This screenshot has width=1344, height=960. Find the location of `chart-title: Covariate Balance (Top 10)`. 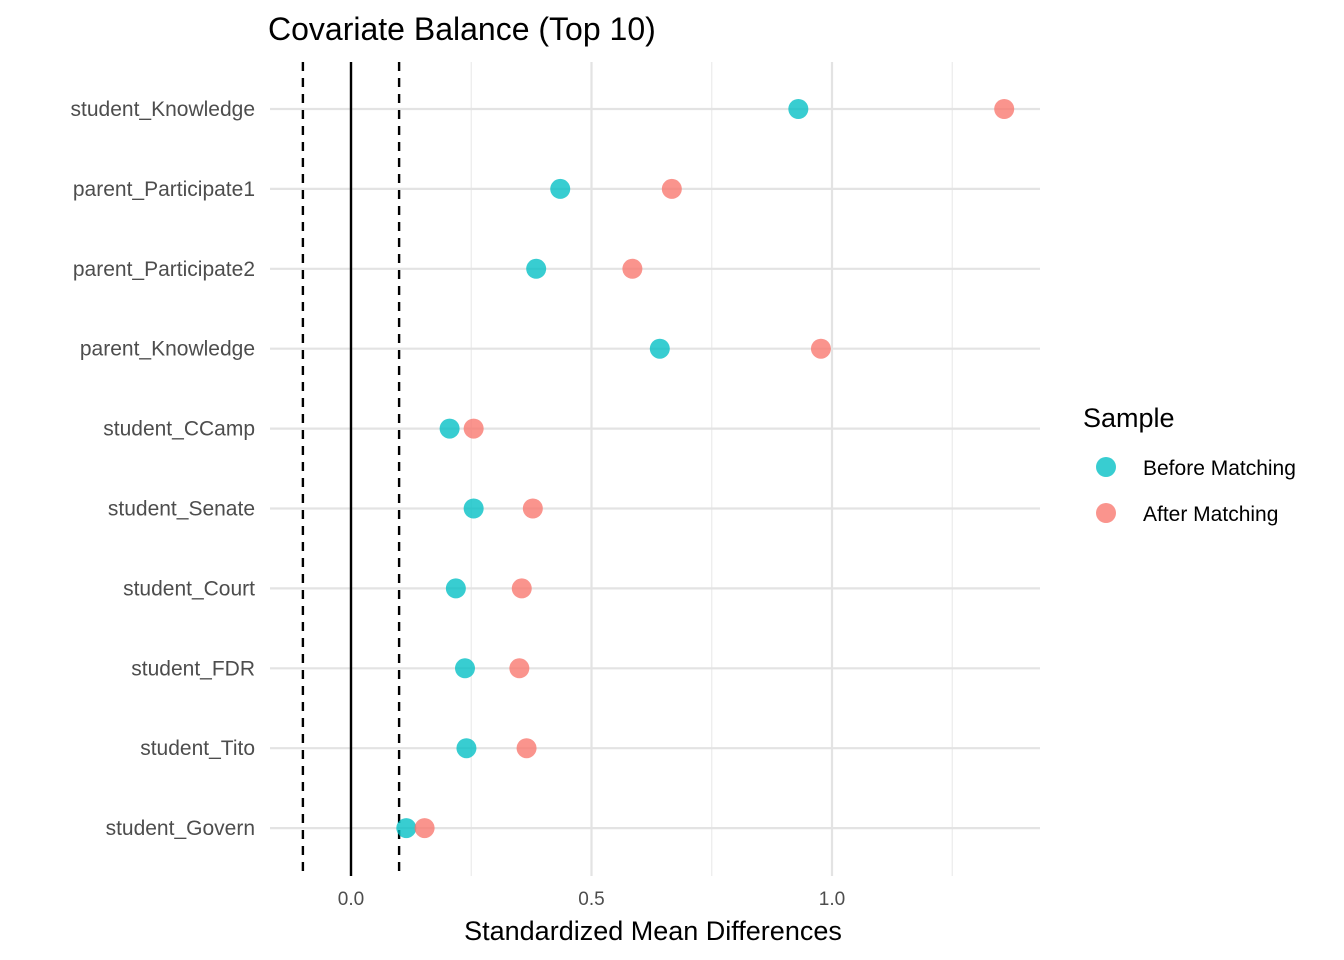

chart-title: Covariate Balance (Top 10) is located at coordinates (462, 29).